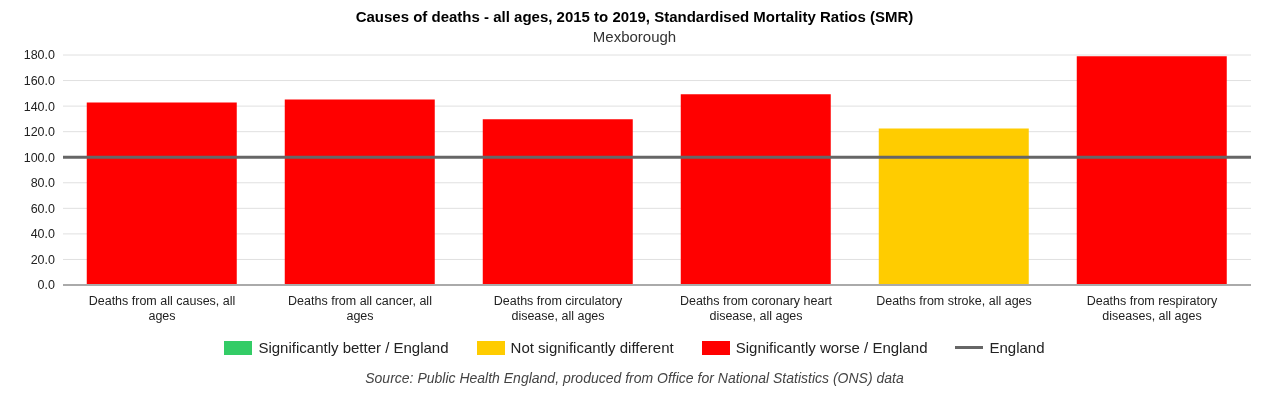 This screenshot has width=1269, height=407. I want to click on y-tick-label: 60.0, so click(43, 208).